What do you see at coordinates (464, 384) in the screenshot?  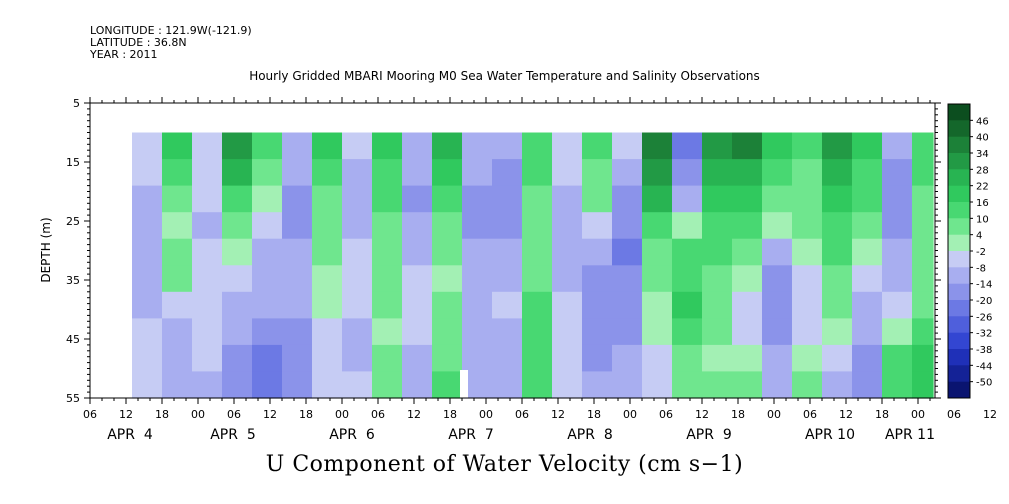 I see `missing-data-gap` at bounding box center [464, 384].